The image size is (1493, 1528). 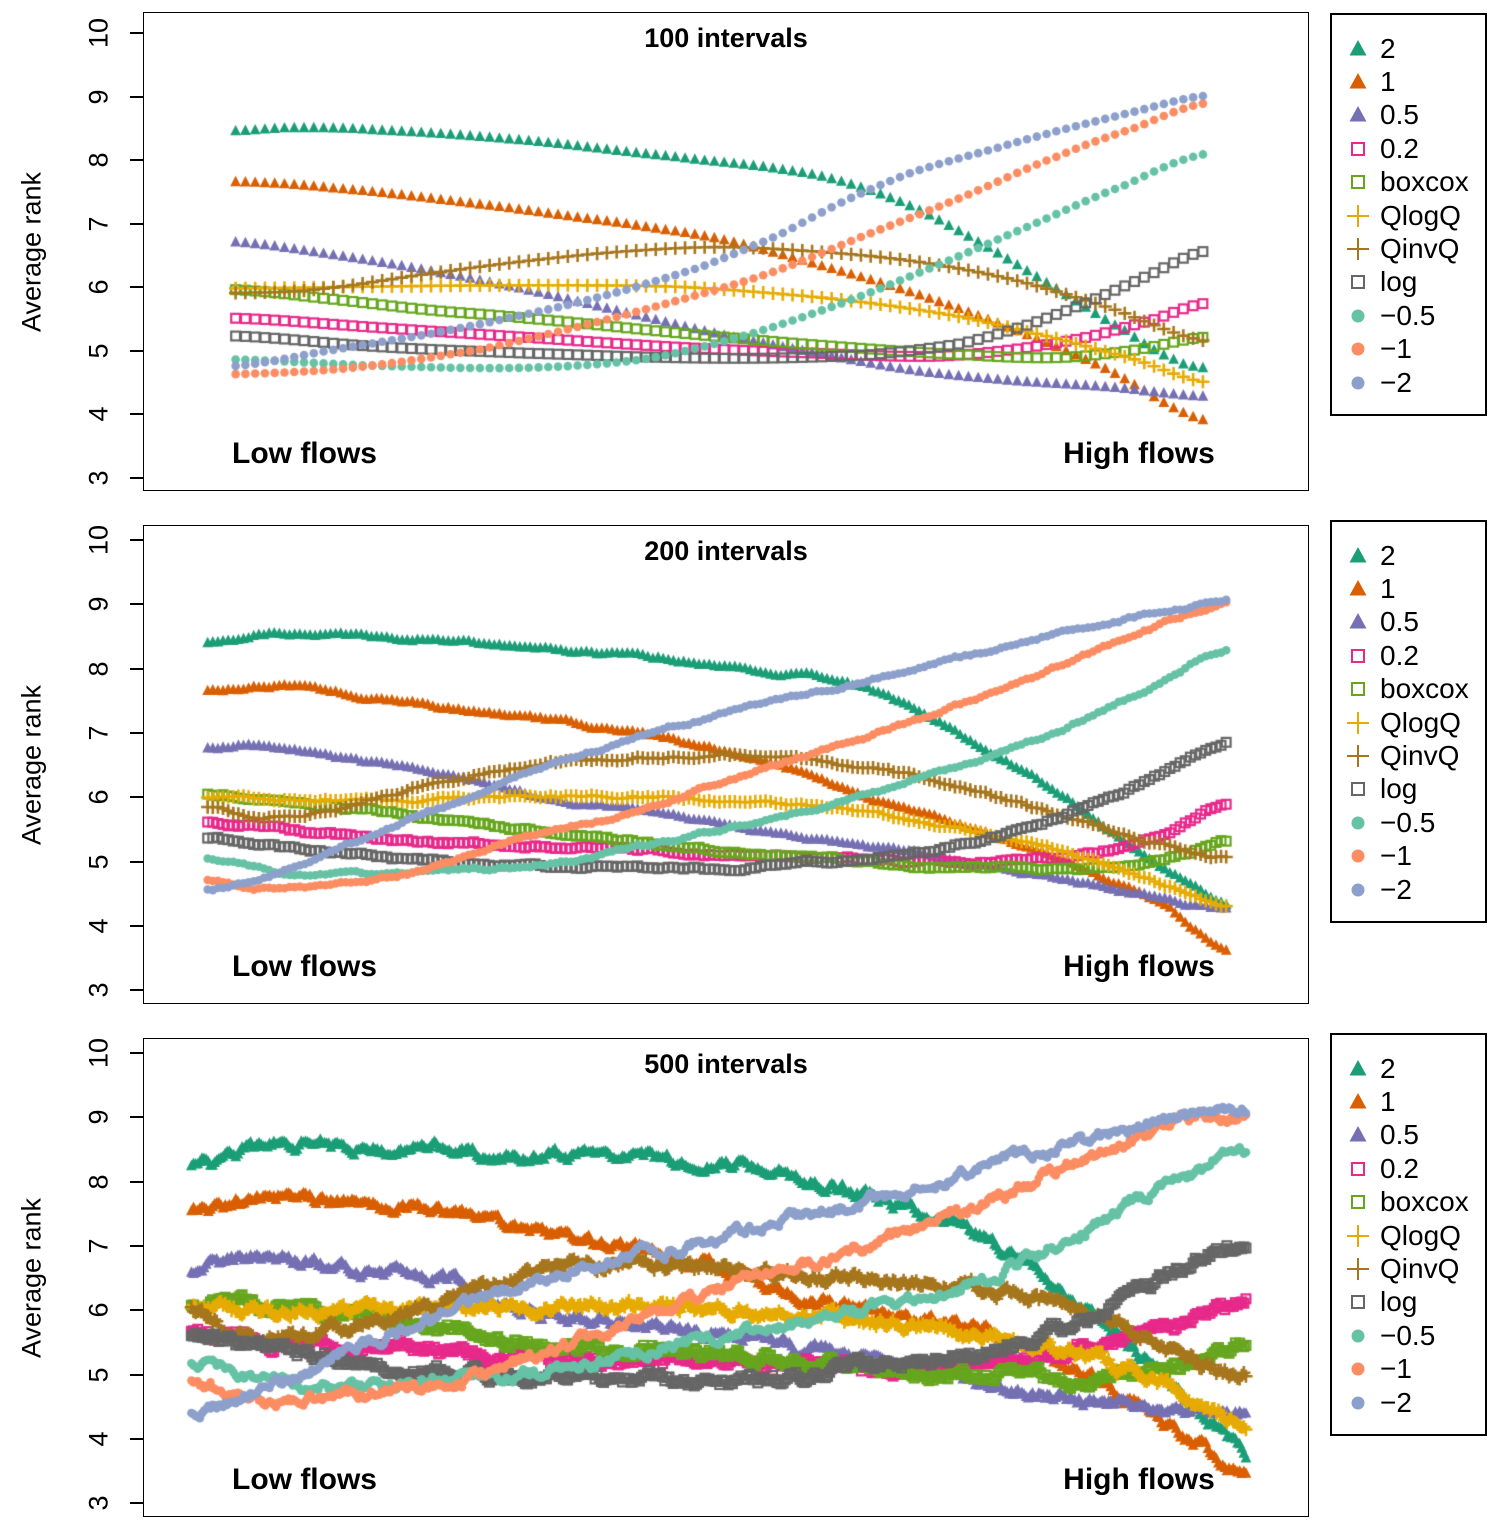 What do you see at coordinates (1388, 555) in the screenshot?
I see `legend-label: 2` at bounding box center [1388, 555].